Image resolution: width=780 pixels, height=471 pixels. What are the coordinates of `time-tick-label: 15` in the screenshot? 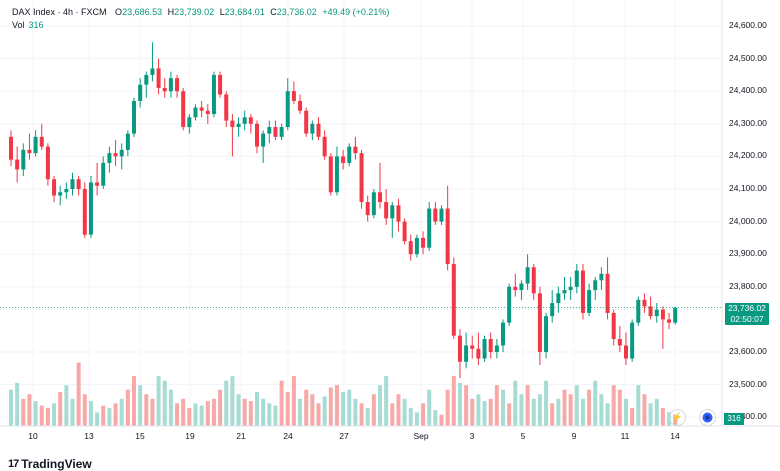 It's located at (140, 436).